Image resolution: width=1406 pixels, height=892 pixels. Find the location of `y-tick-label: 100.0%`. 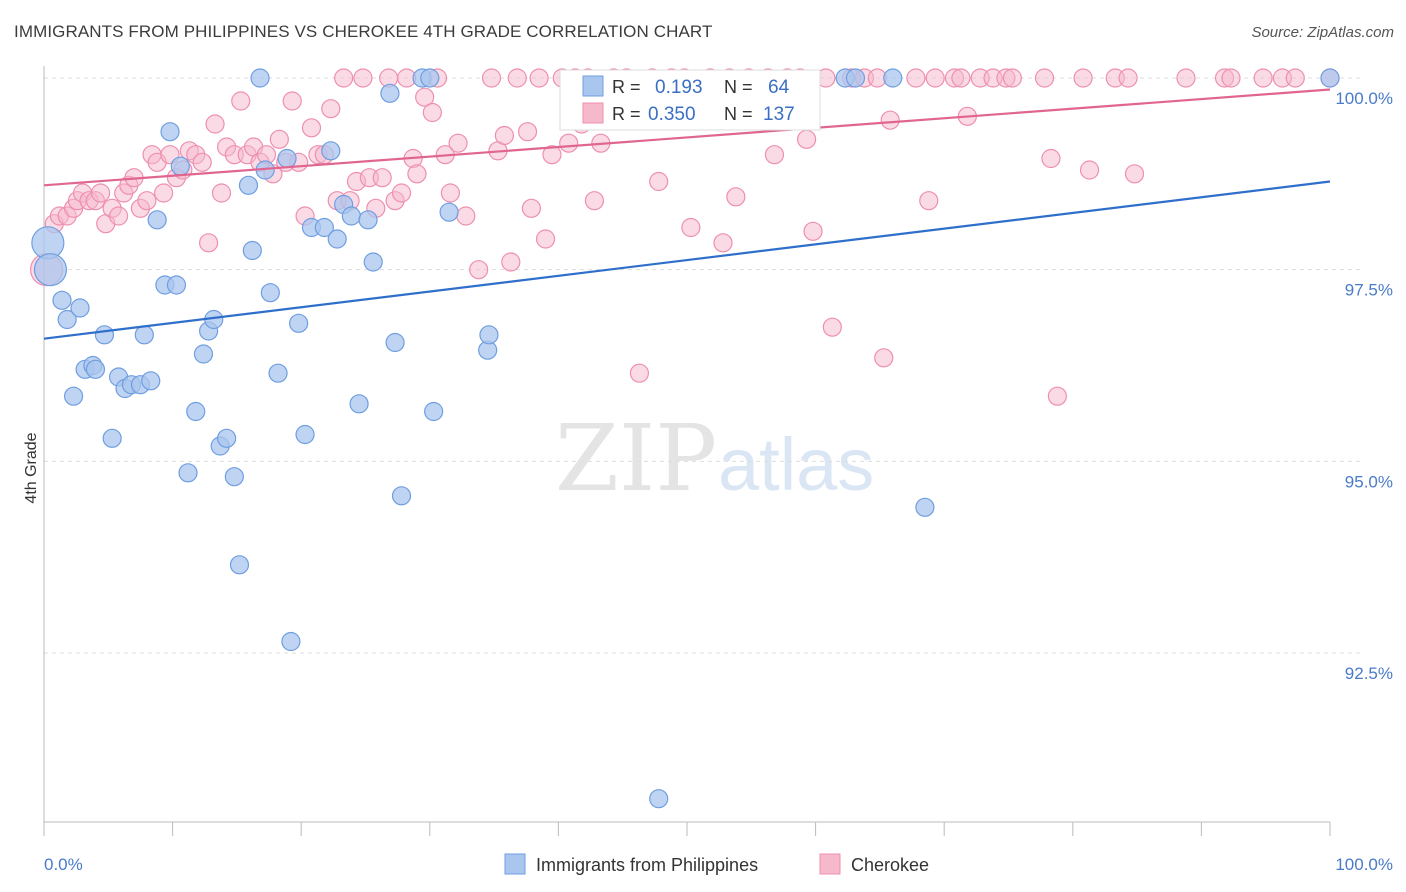

y-tick-label: 100.0% is located at coordinates (1364, 98).